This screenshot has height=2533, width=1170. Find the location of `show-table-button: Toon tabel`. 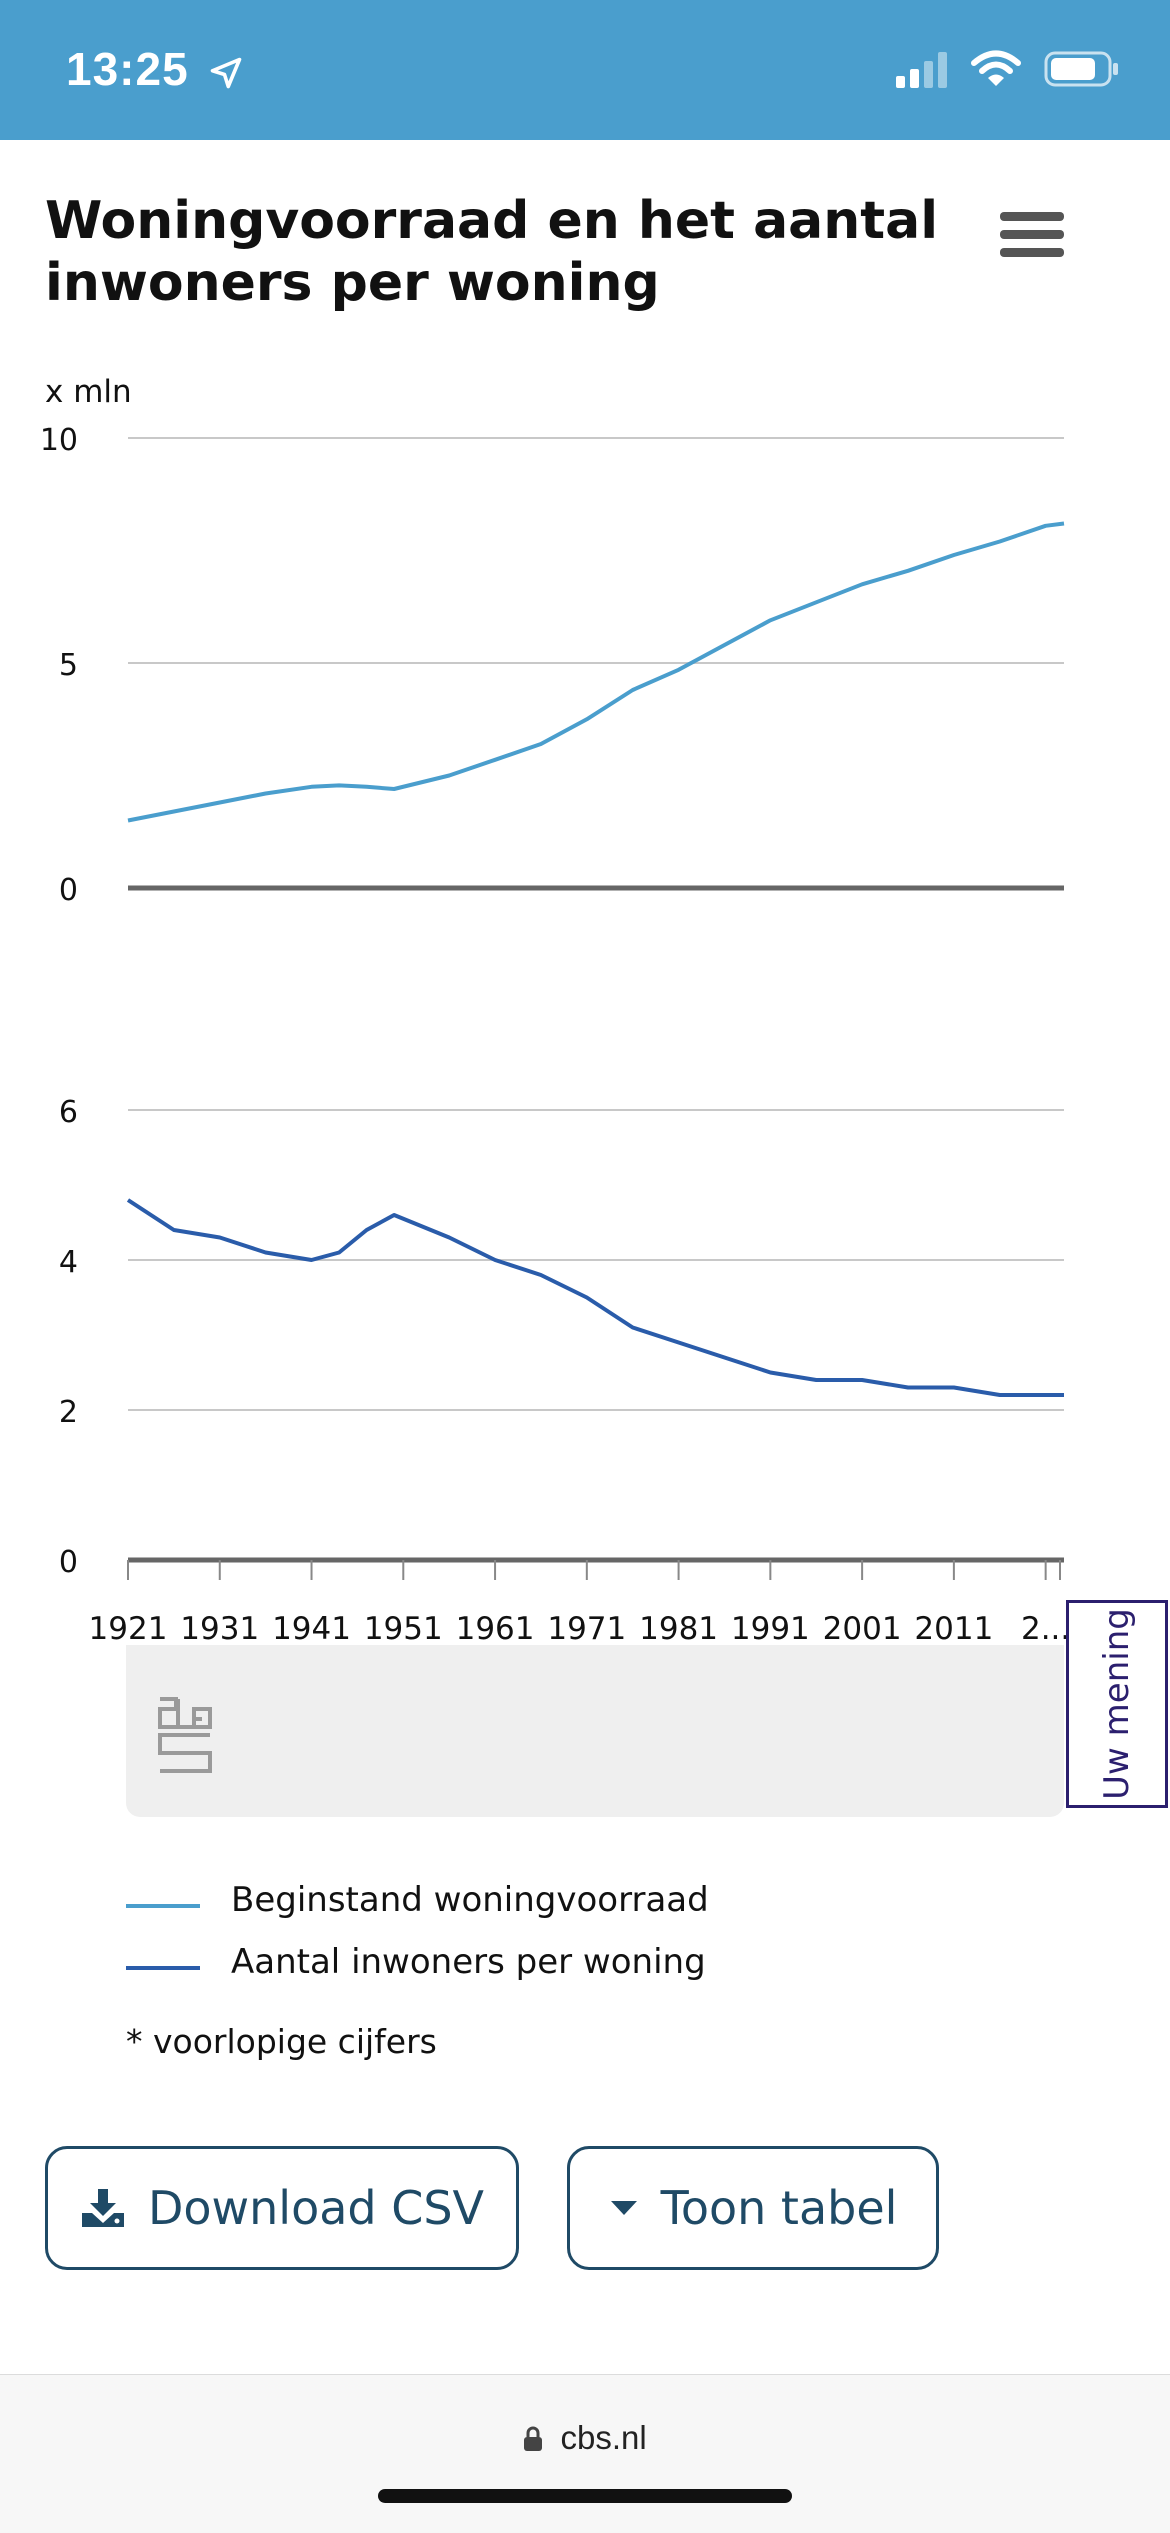

show-table-button: Toon tabel is located at coordinates (753, 2208).